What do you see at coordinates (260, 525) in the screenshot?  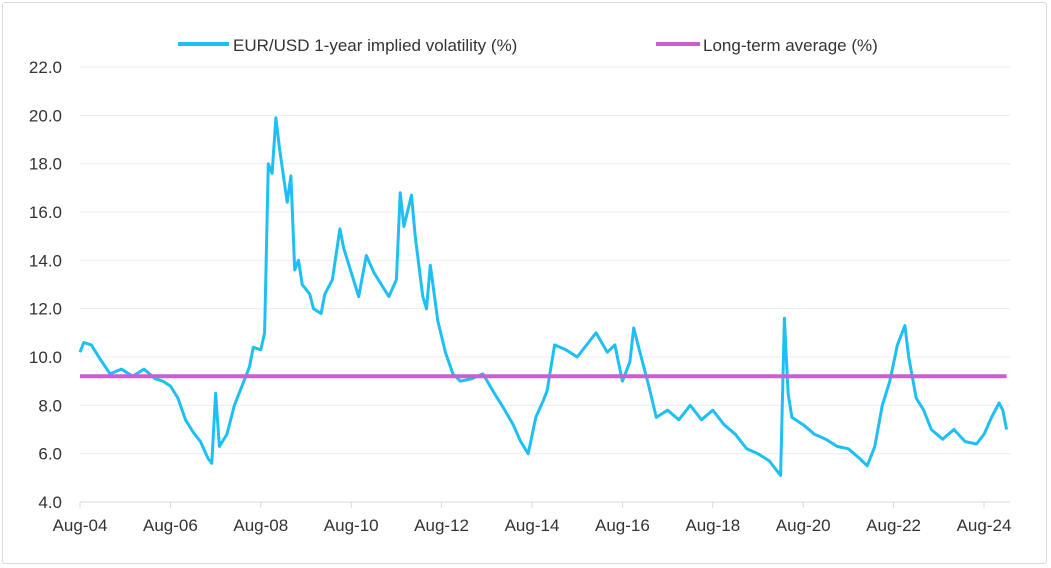 I see `x-tick-label: Aug-08` at bounding box center [260, 525].